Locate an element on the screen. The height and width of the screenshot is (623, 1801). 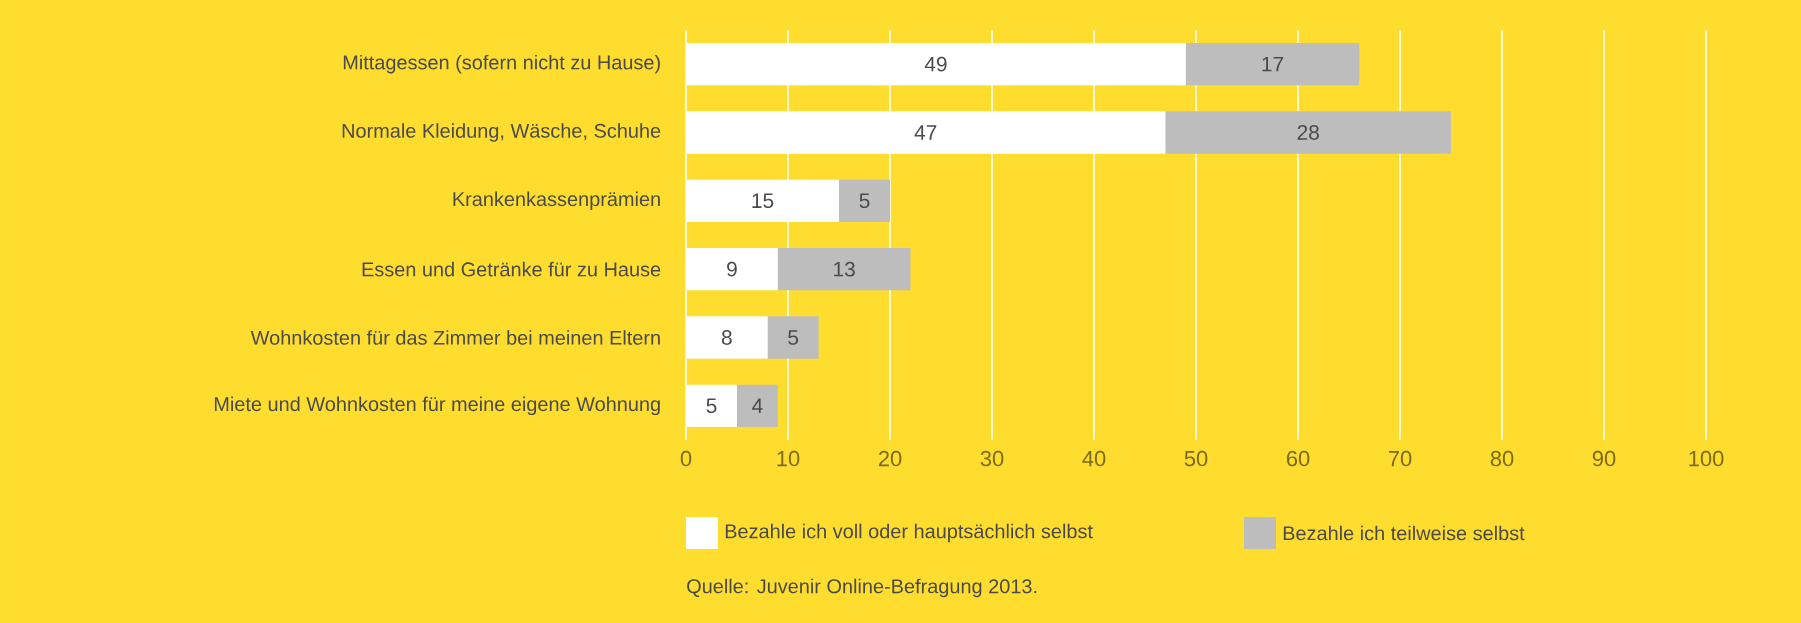
y-tick-label: Miete und Wohnkosten für meine eigene Wohnung is located at coordinates (437, 406).